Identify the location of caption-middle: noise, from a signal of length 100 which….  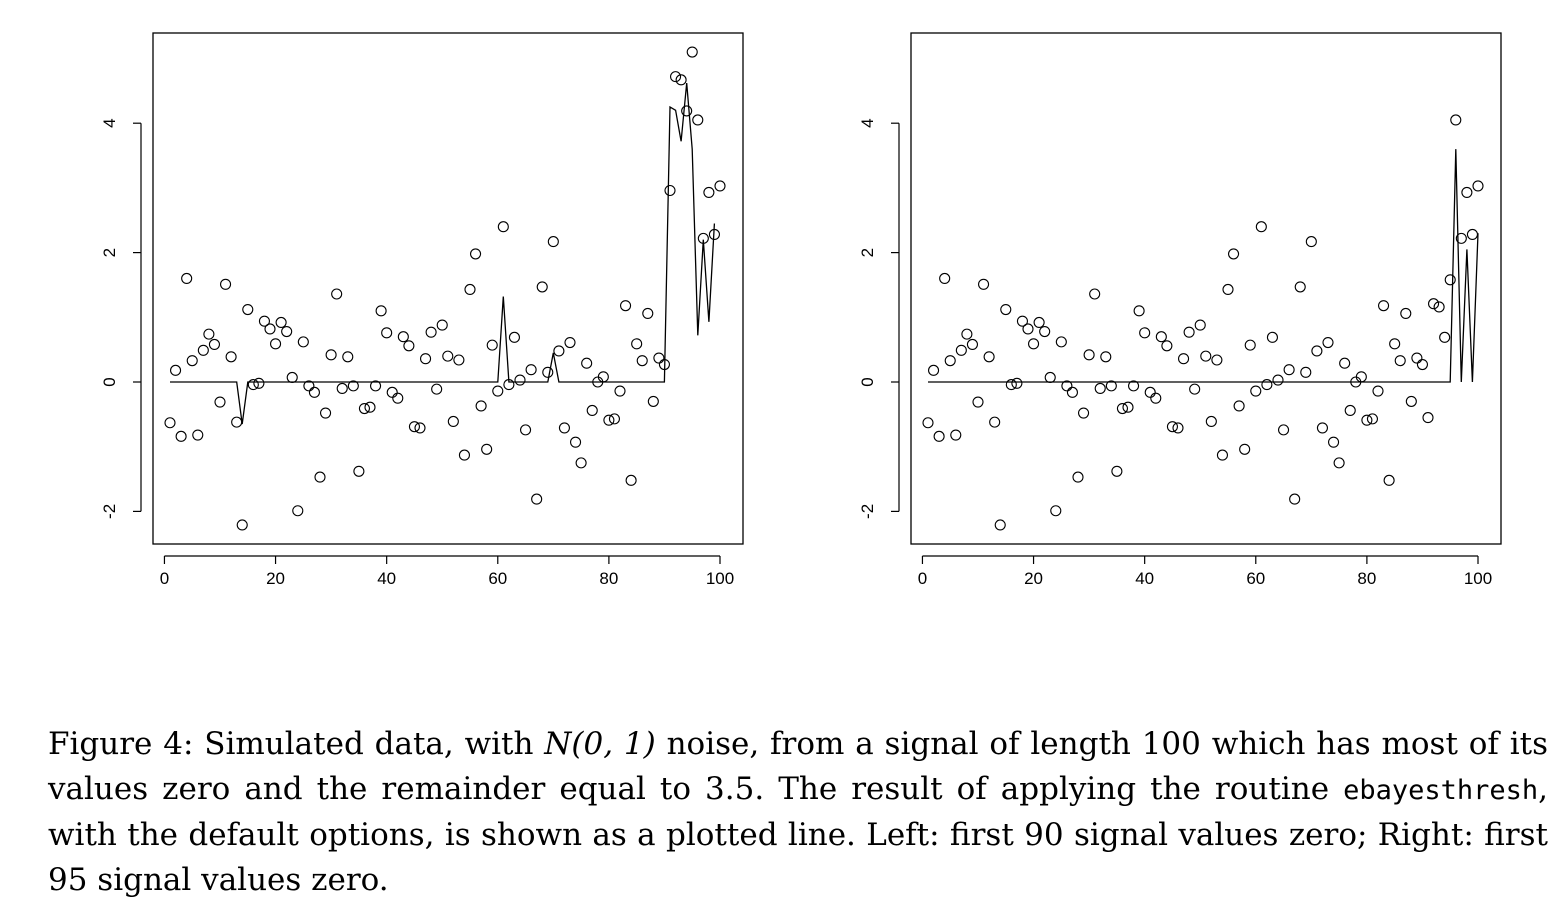
(798, 766).